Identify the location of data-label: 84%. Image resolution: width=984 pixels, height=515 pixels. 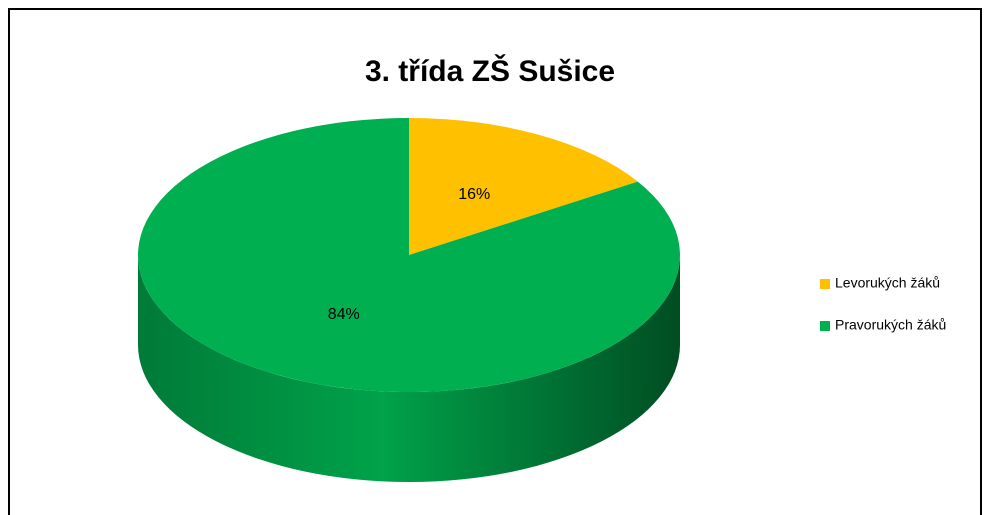
(344, 314).